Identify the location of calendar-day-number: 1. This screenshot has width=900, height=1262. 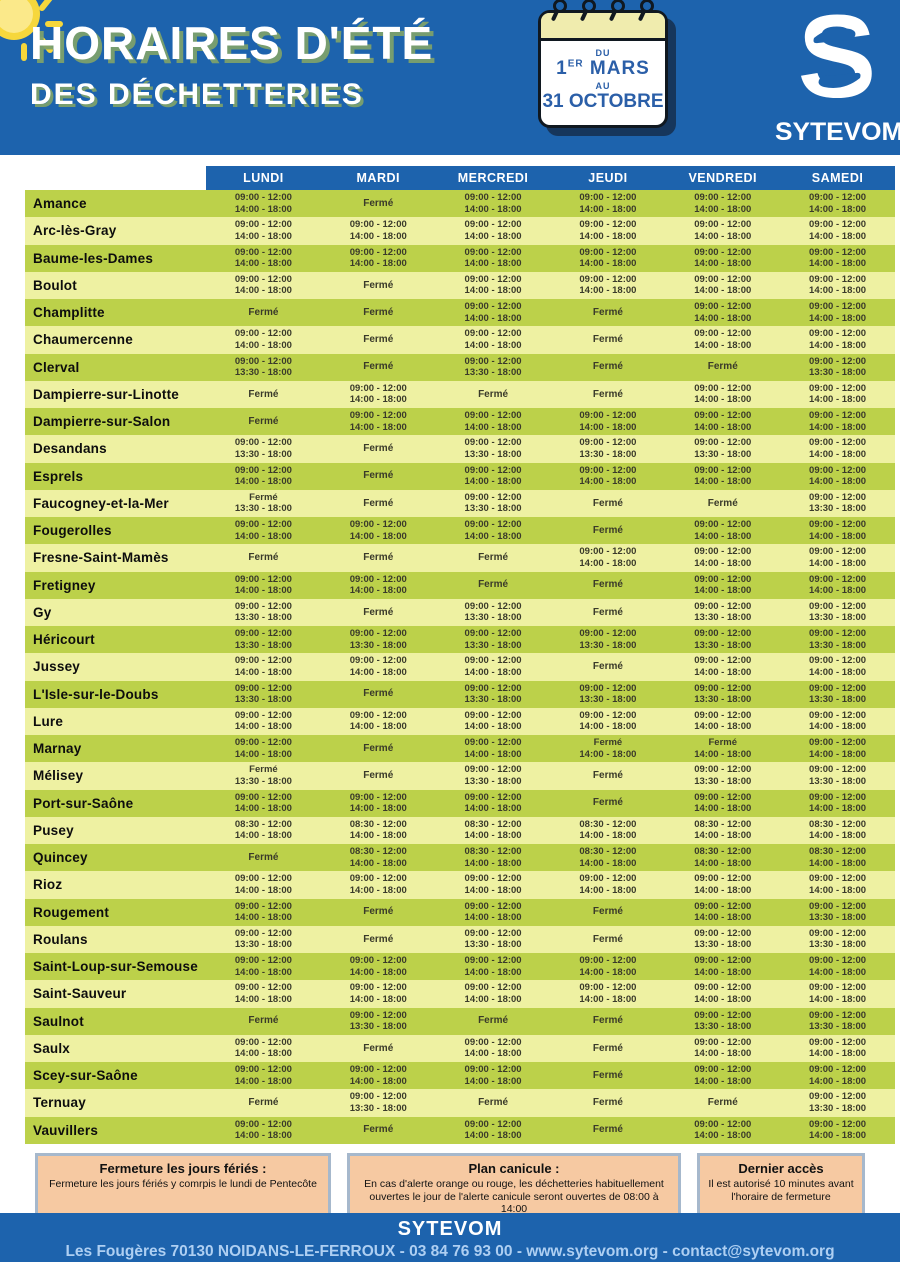
(562, 68).